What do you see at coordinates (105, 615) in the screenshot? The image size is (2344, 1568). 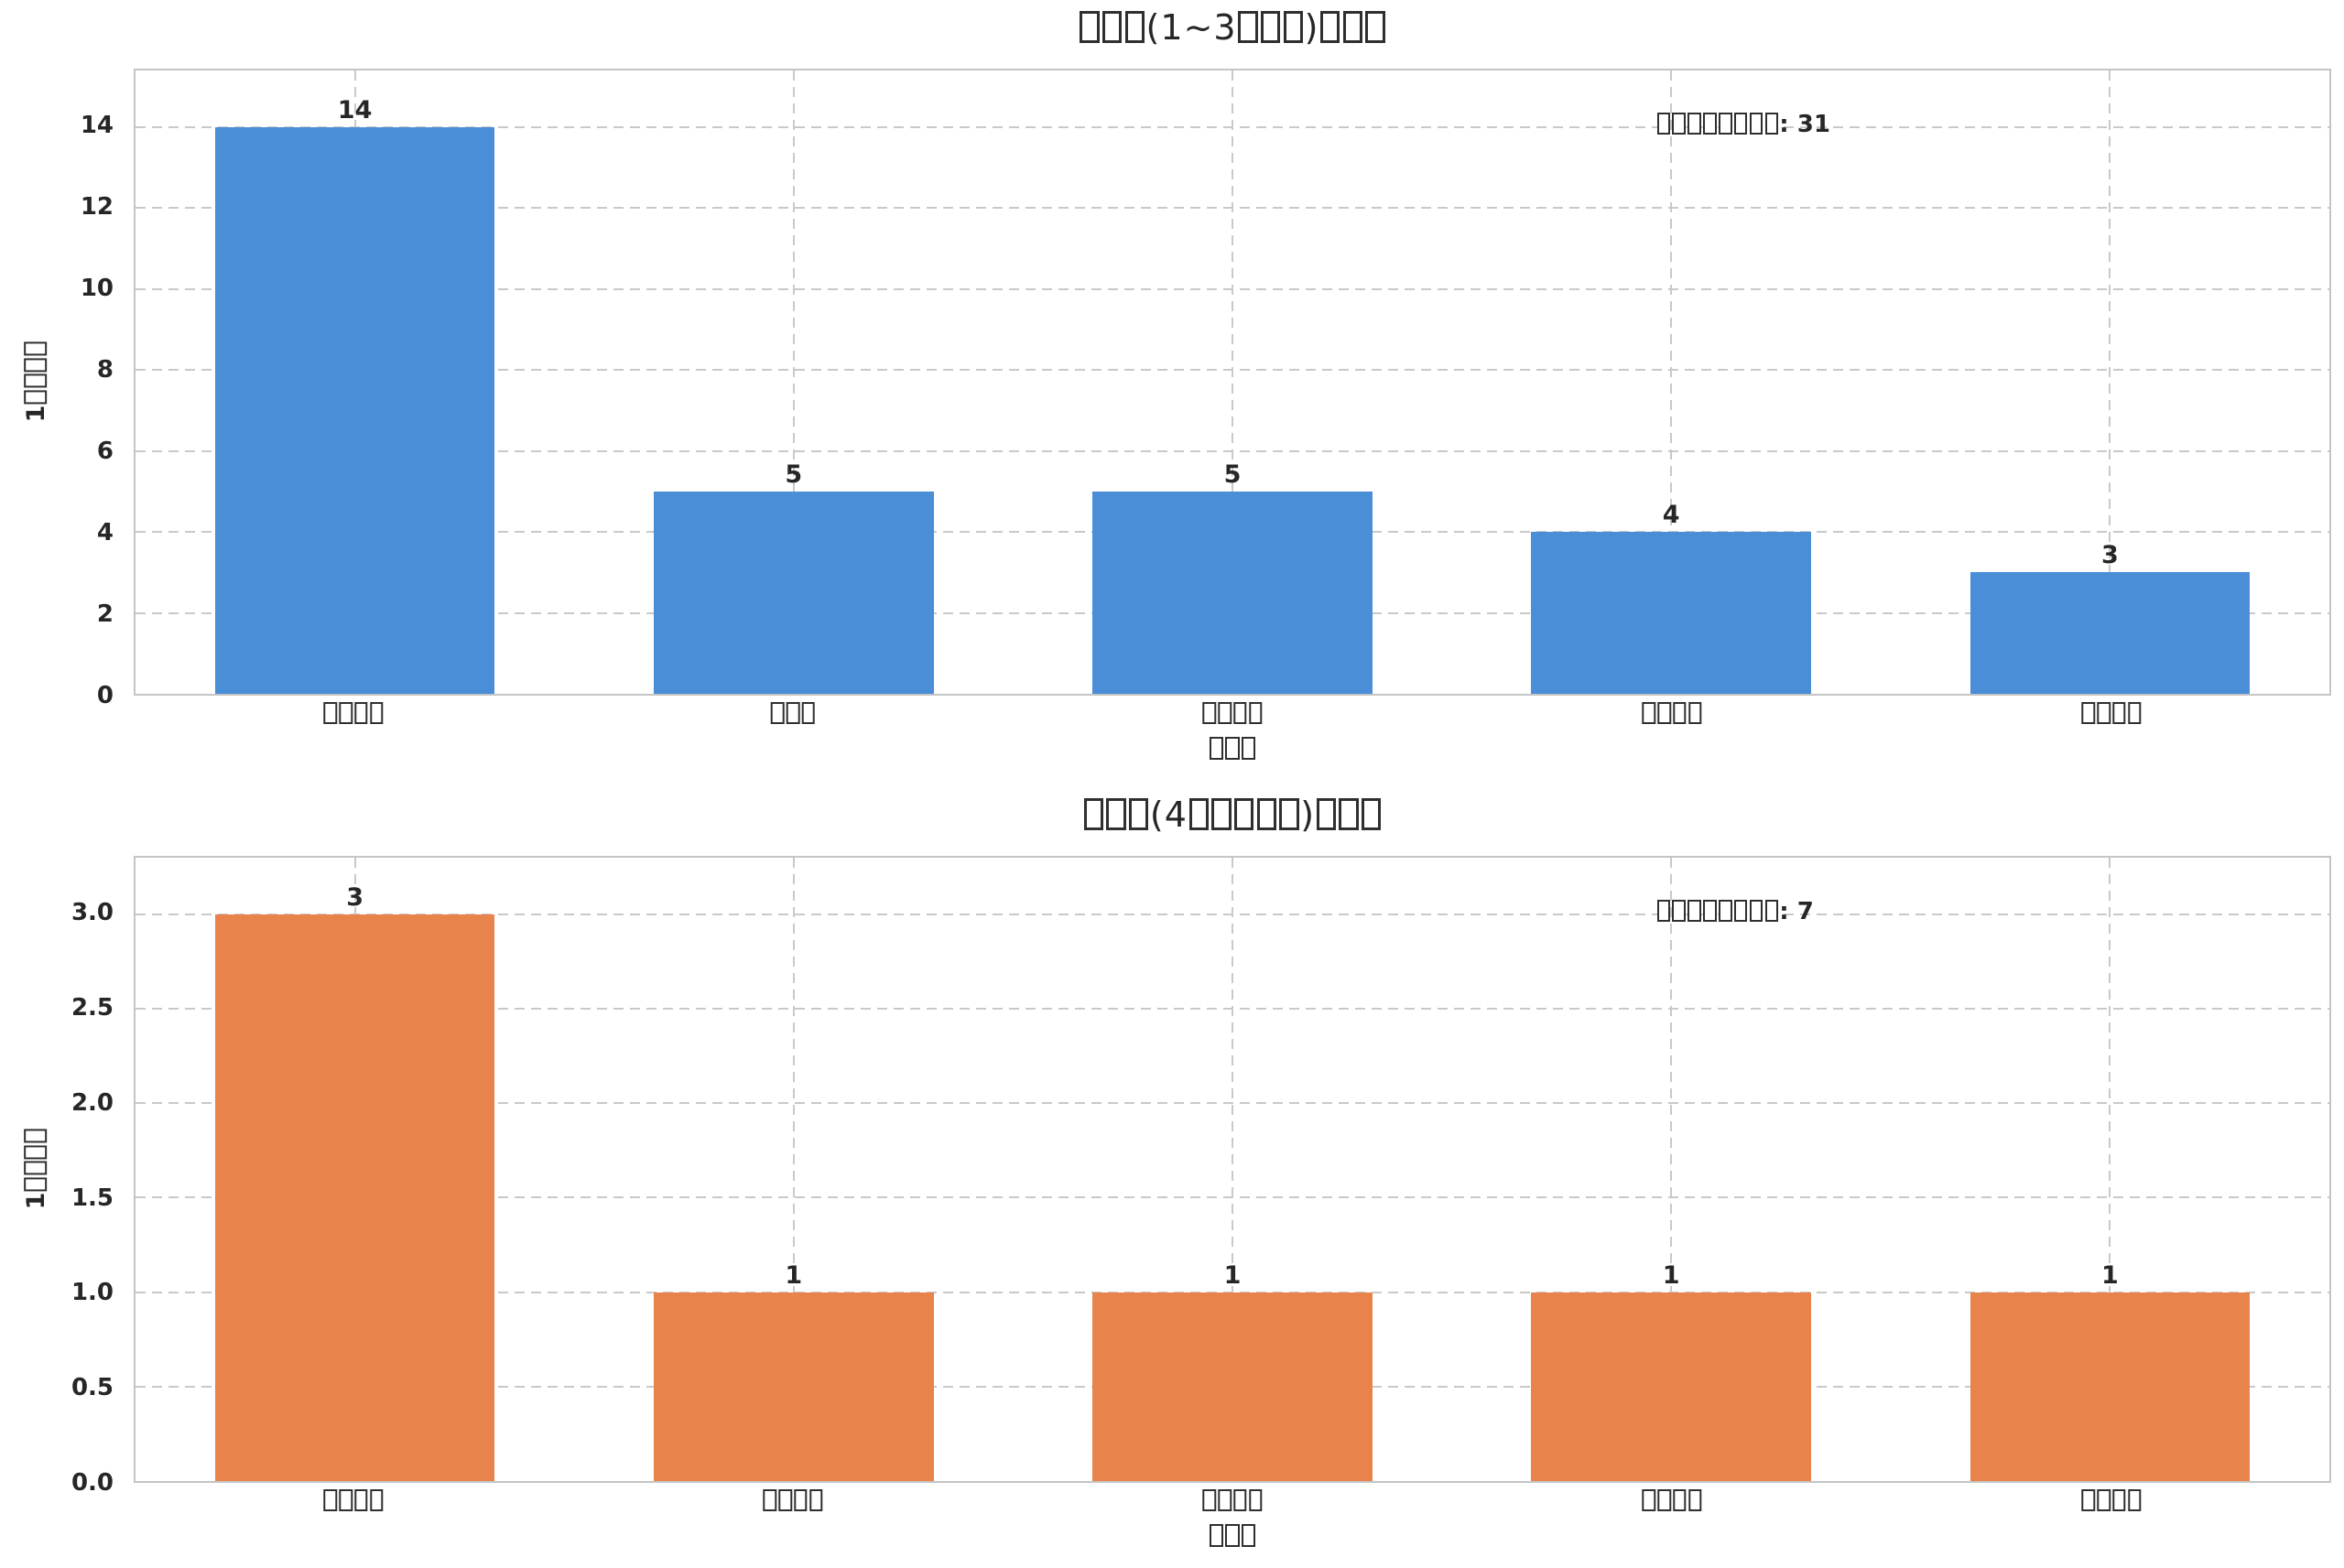 I see `y-tick-label: 2` at bounding box center [105, 615].